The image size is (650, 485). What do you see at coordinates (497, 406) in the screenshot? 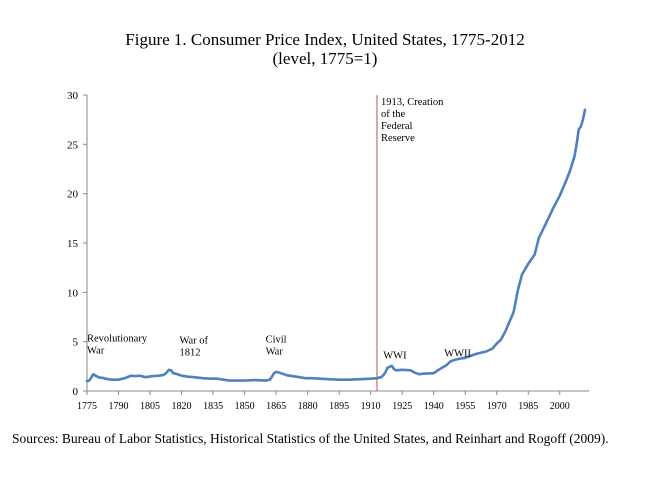
I see `x-tick-label: 1970` at bounding box center [497, 406].